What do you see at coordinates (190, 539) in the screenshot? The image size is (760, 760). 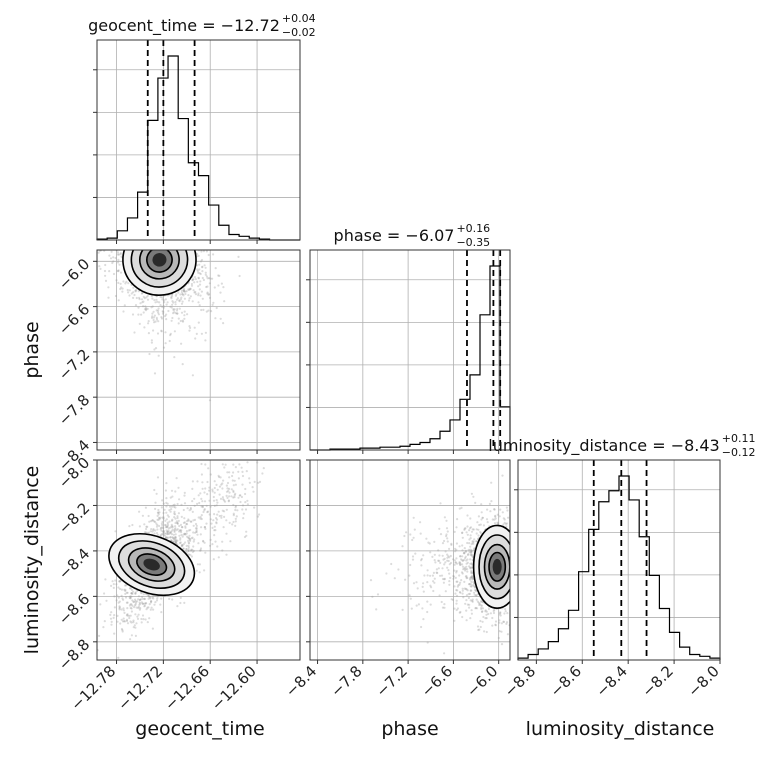 I see `density-geocent_time-luminosity_distance` at bounding box center [190, 539].